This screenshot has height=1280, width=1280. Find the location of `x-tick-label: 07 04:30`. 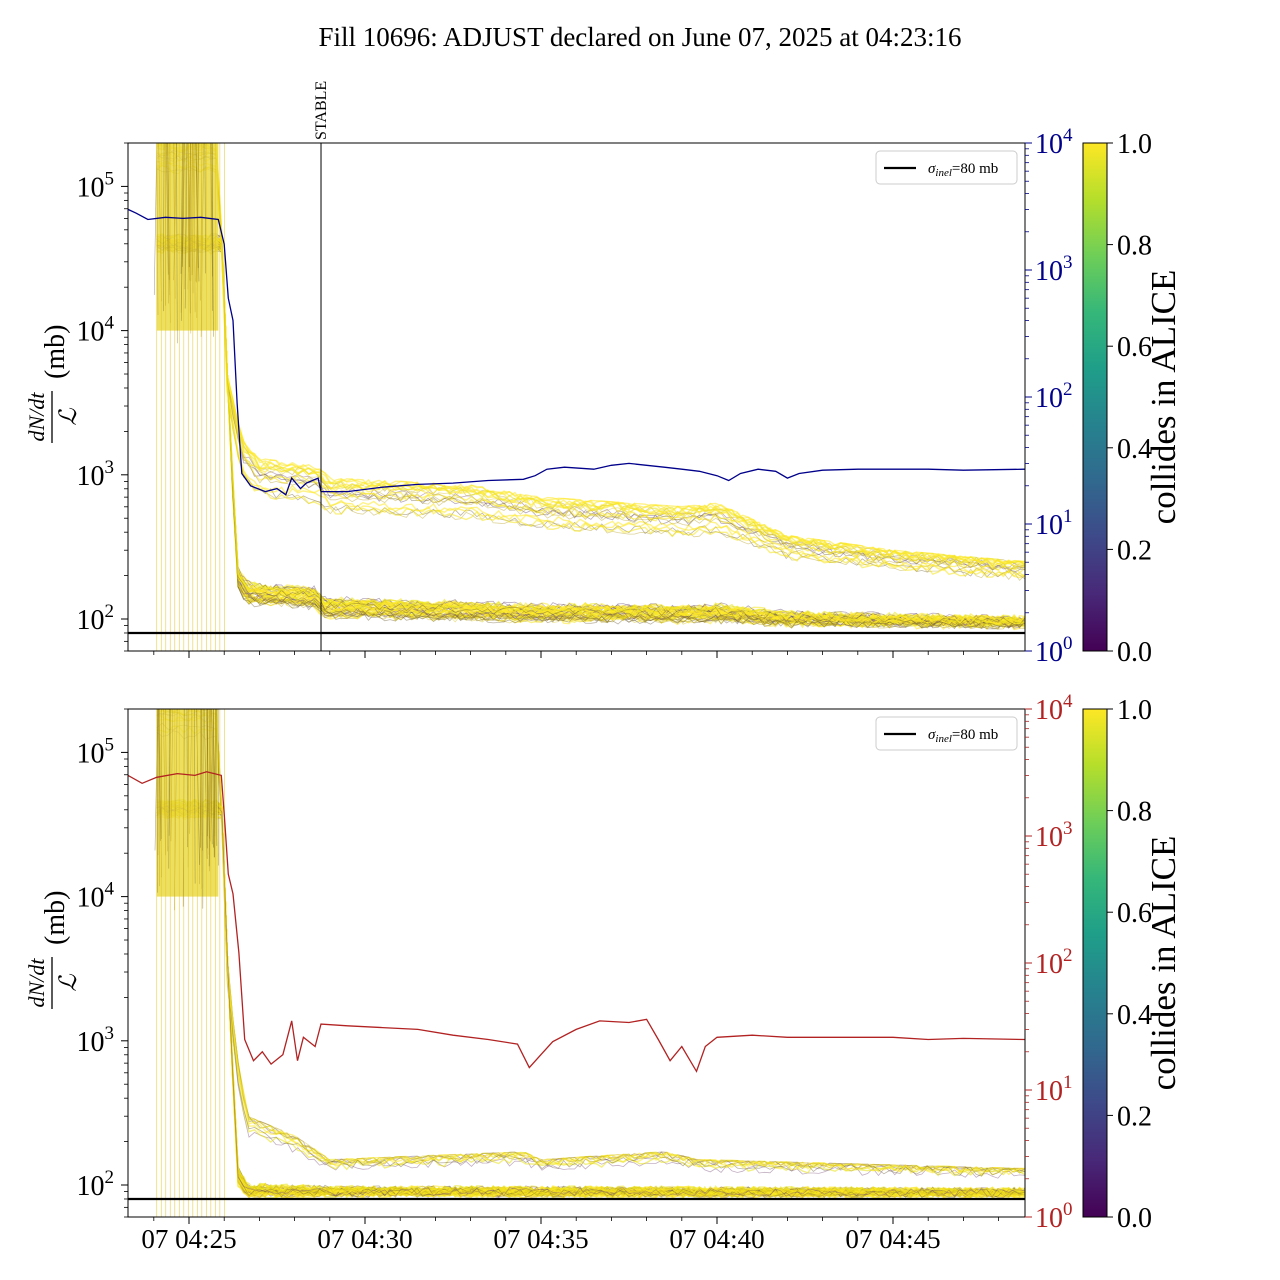

x-tick-label: 07 04:30 is located at coordinates (364, 1239).